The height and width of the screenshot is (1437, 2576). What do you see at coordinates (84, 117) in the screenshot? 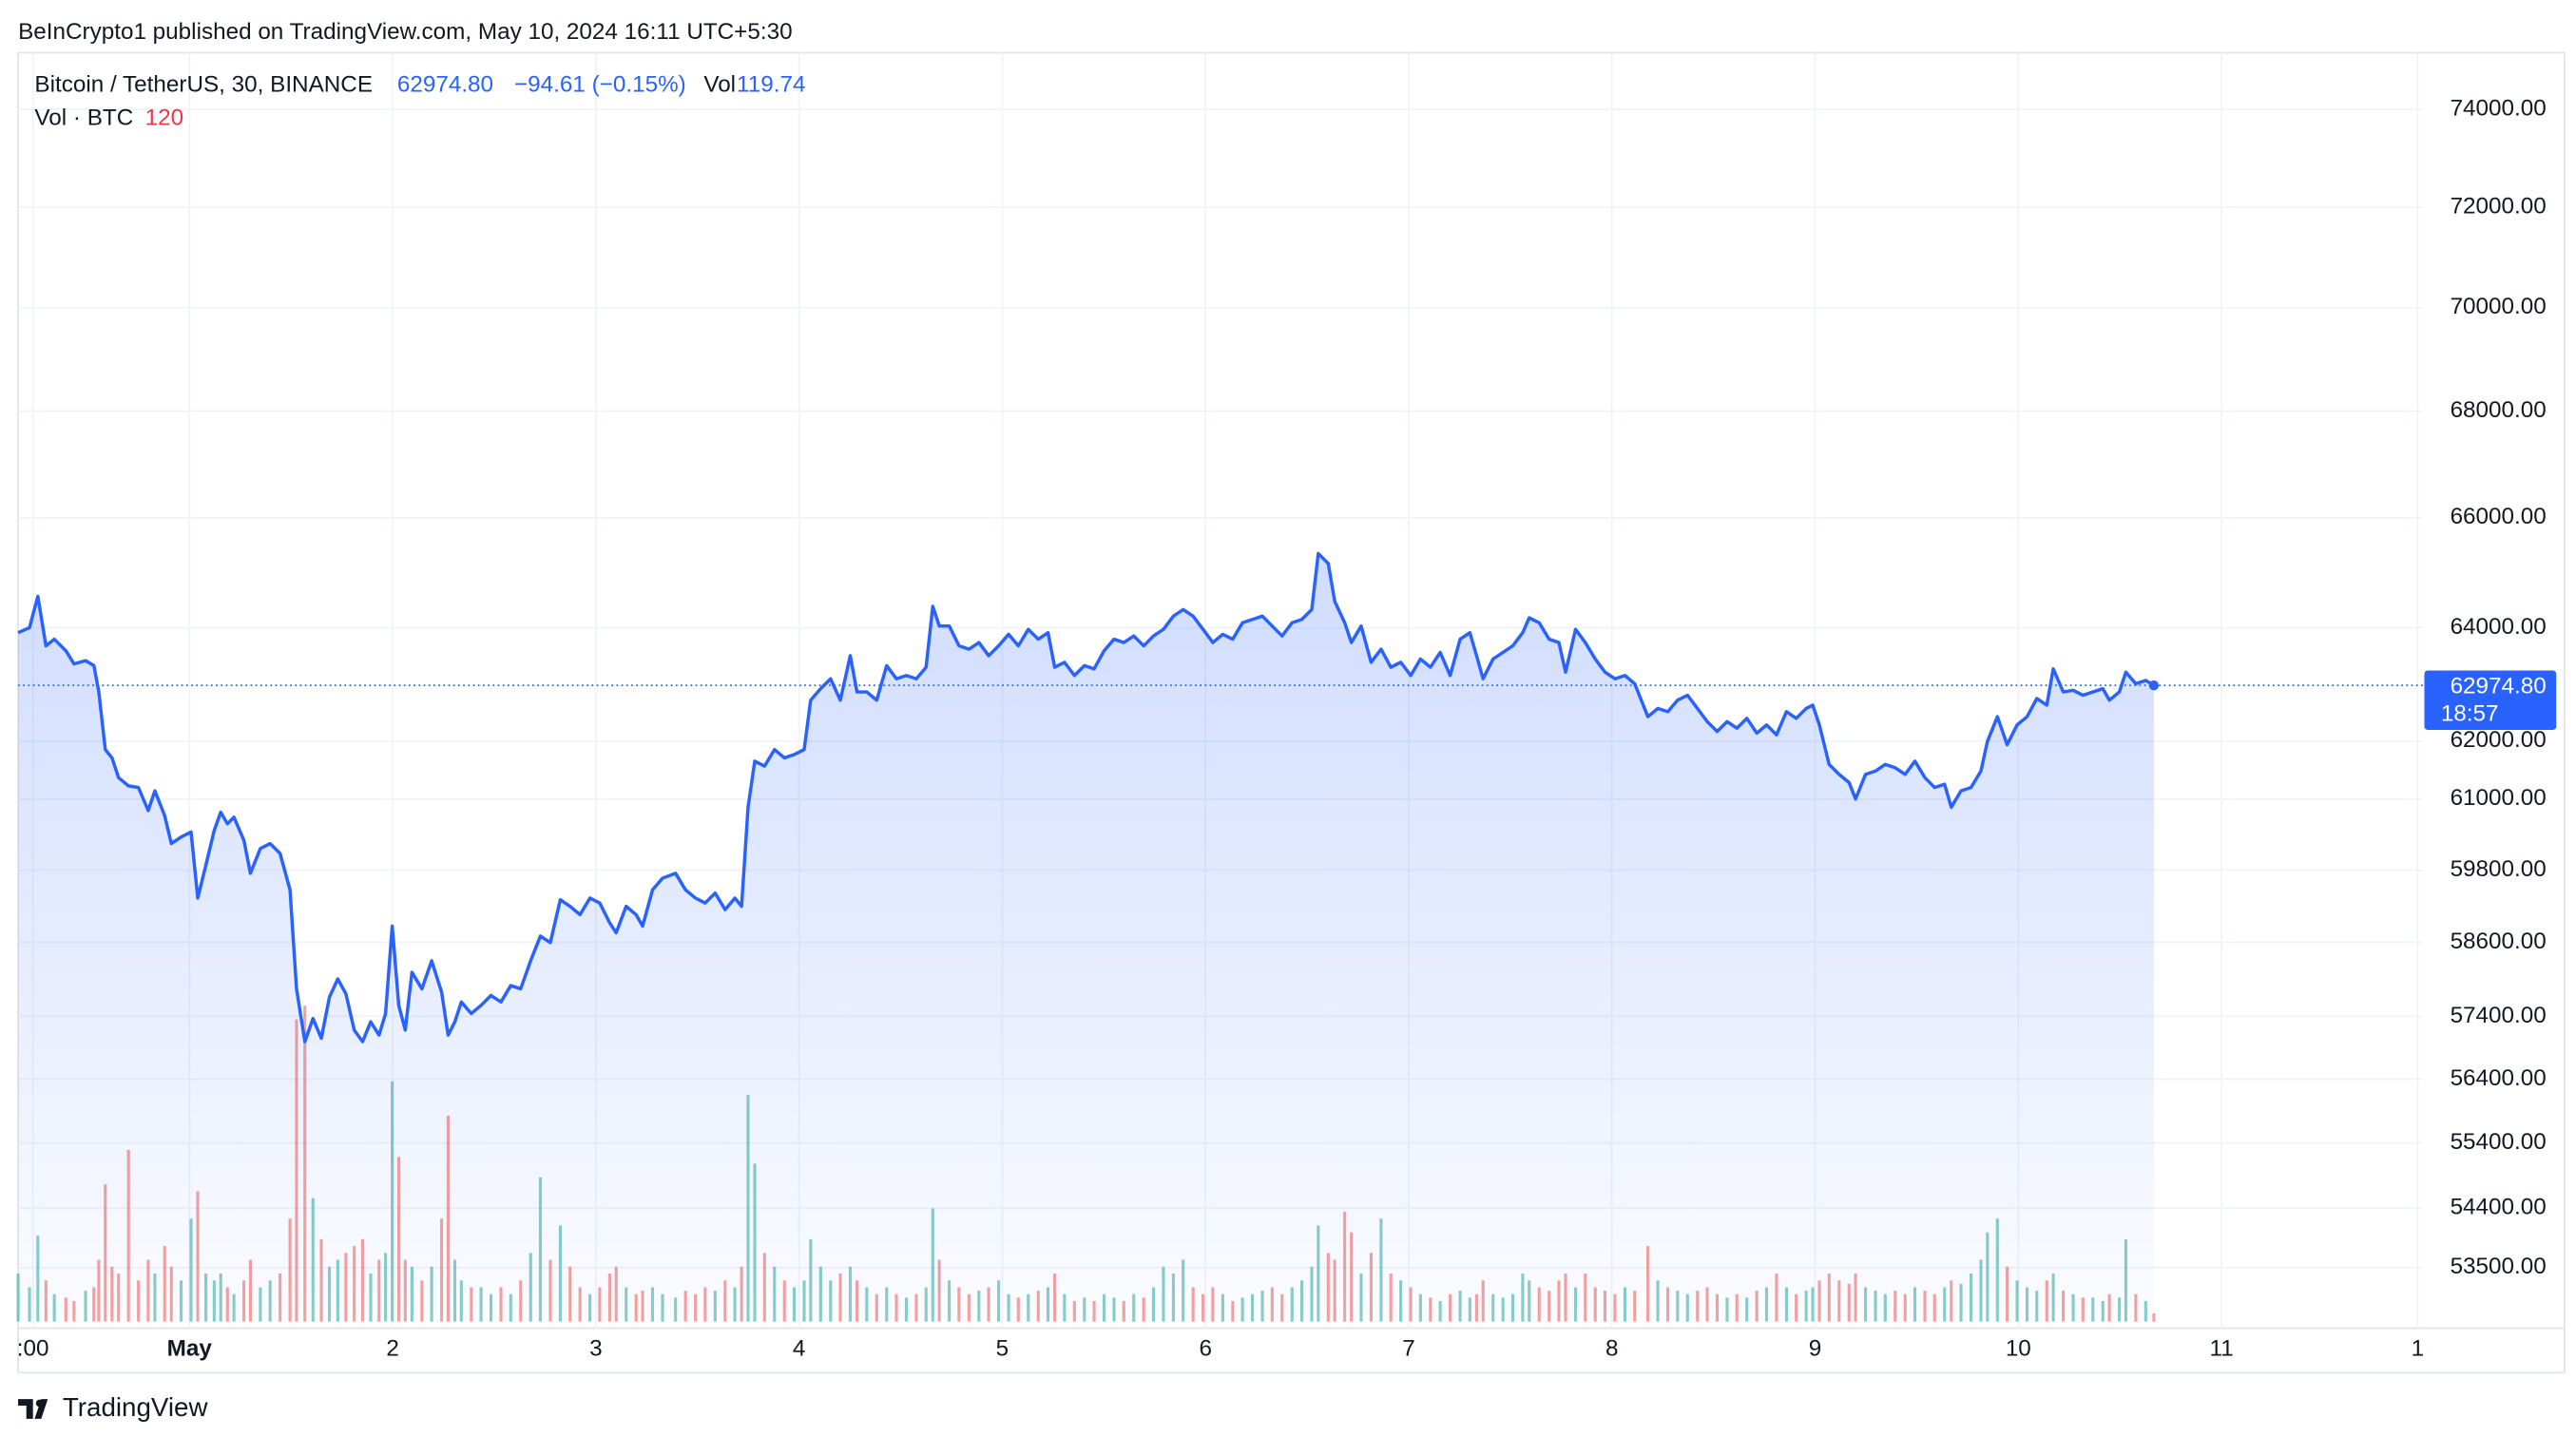
I see `volume-title: Vol · BTC` at bounding box center [84, 117].